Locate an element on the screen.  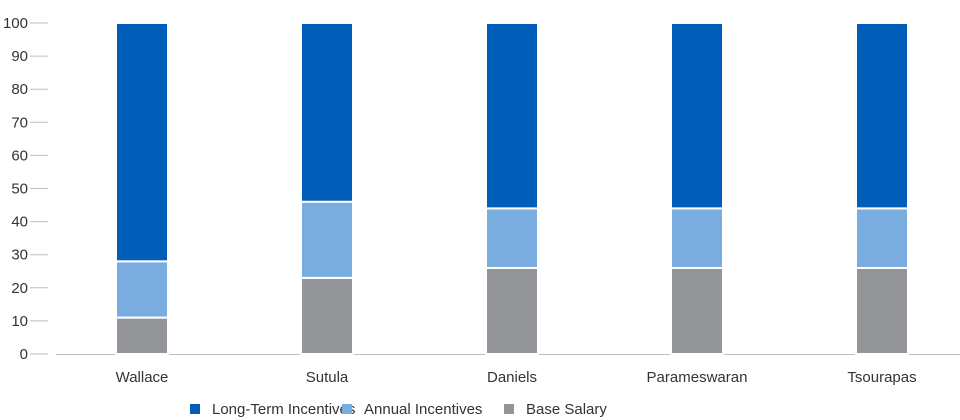
y-tick-label: 100 is located at coordinates (15, 23).